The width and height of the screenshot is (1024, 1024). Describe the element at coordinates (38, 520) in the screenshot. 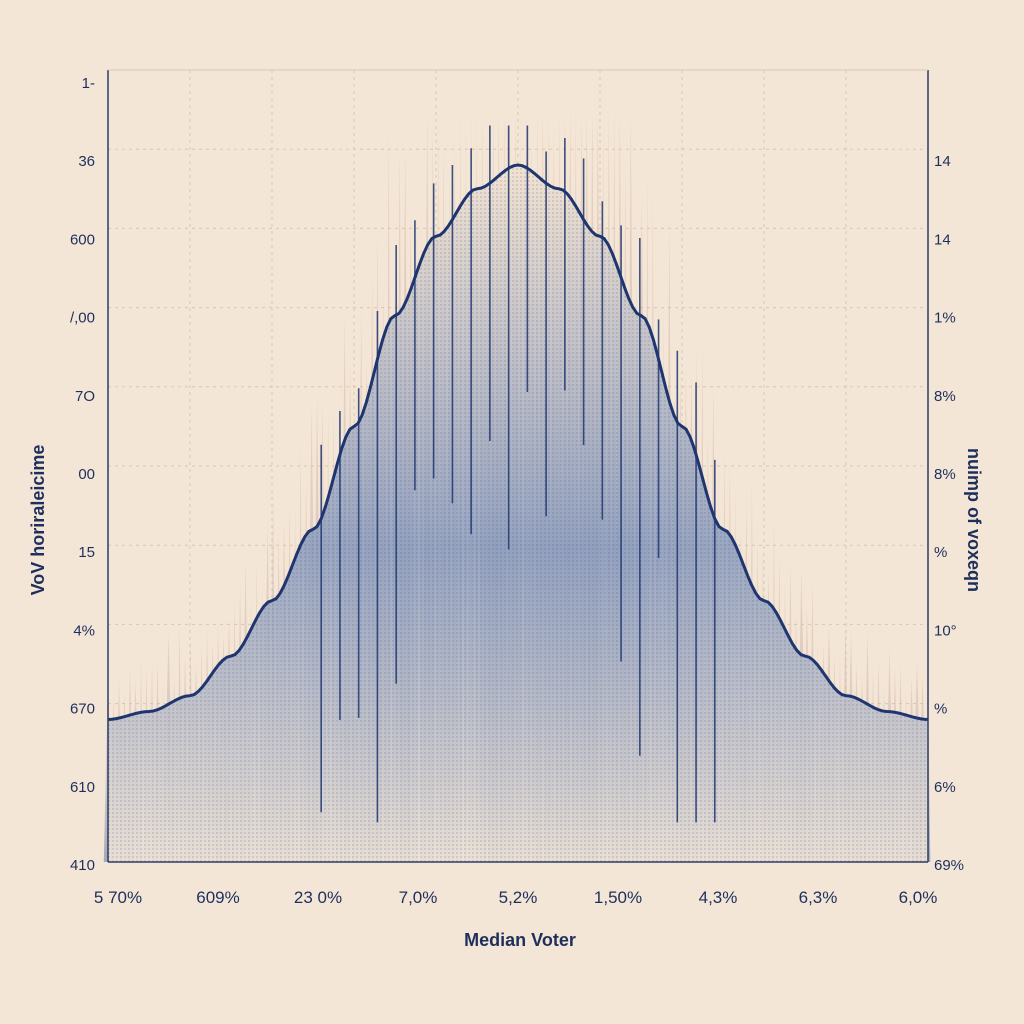

I see `y-axis-left-title: VoV horiraleicime` at that location.